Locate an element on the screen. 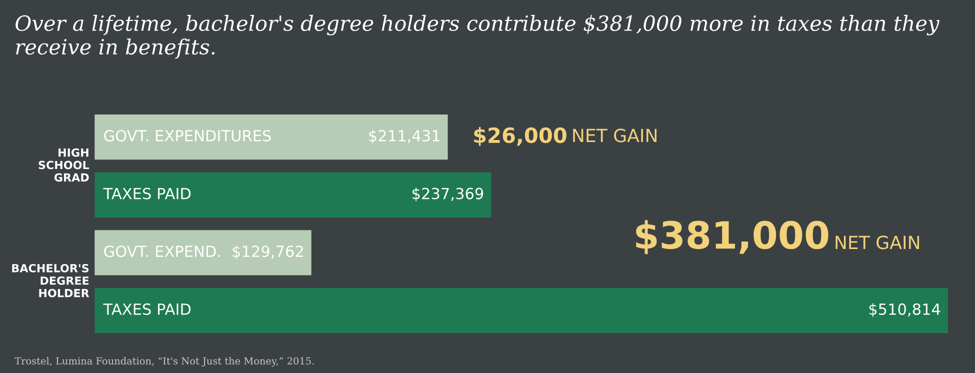  annotation: $26,000 NET GAIN is located at coordinates (565, 136).